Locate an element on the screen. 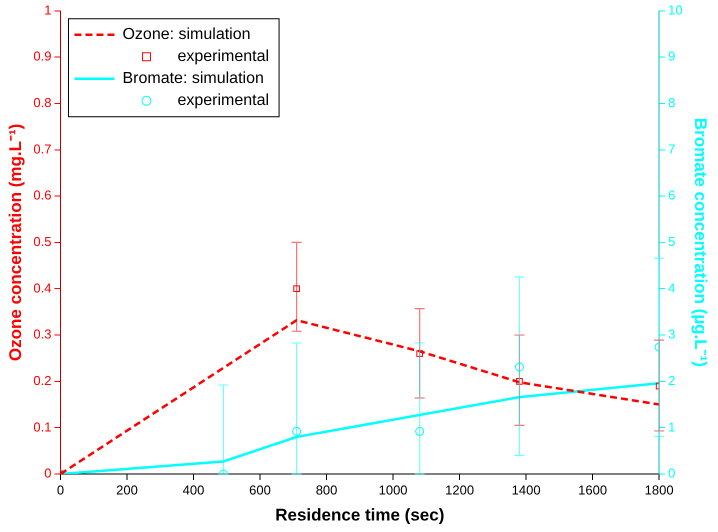 The height and width of the screenshot is (532, 718). x-tick-label: 1200 is located at coordinates (459, 490).